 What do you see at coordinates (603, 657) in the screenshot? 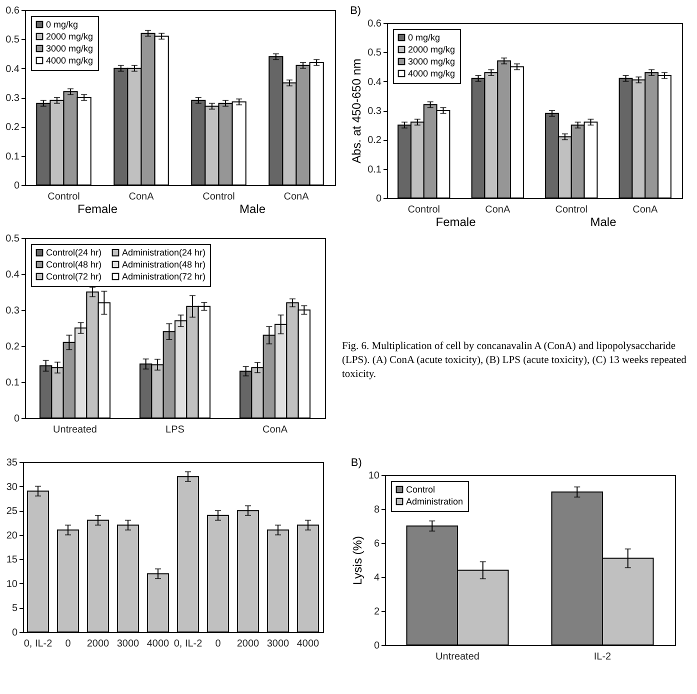
I see `x-tick-label: IL-2` at bounding box center [603, 657].